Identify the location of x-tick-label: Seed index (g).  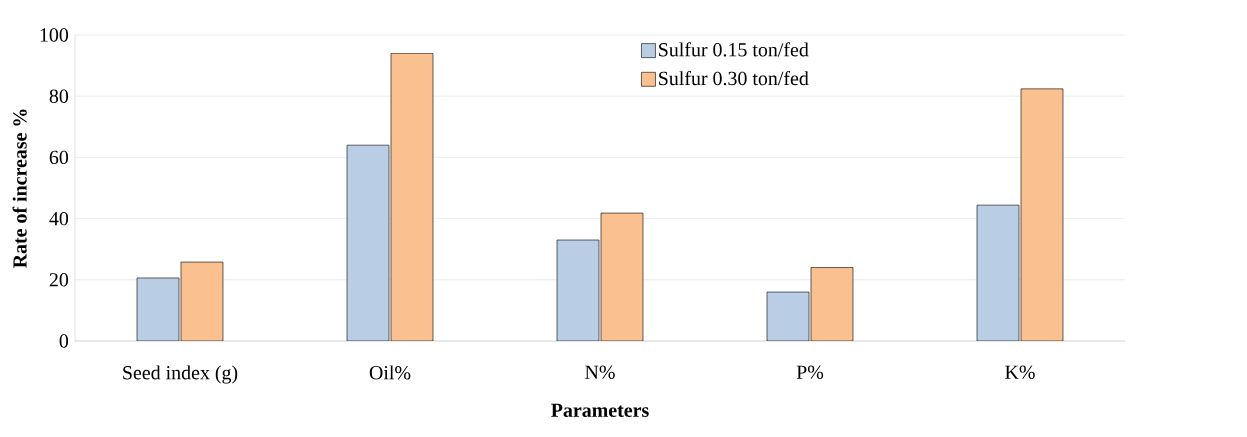
(180, 374).